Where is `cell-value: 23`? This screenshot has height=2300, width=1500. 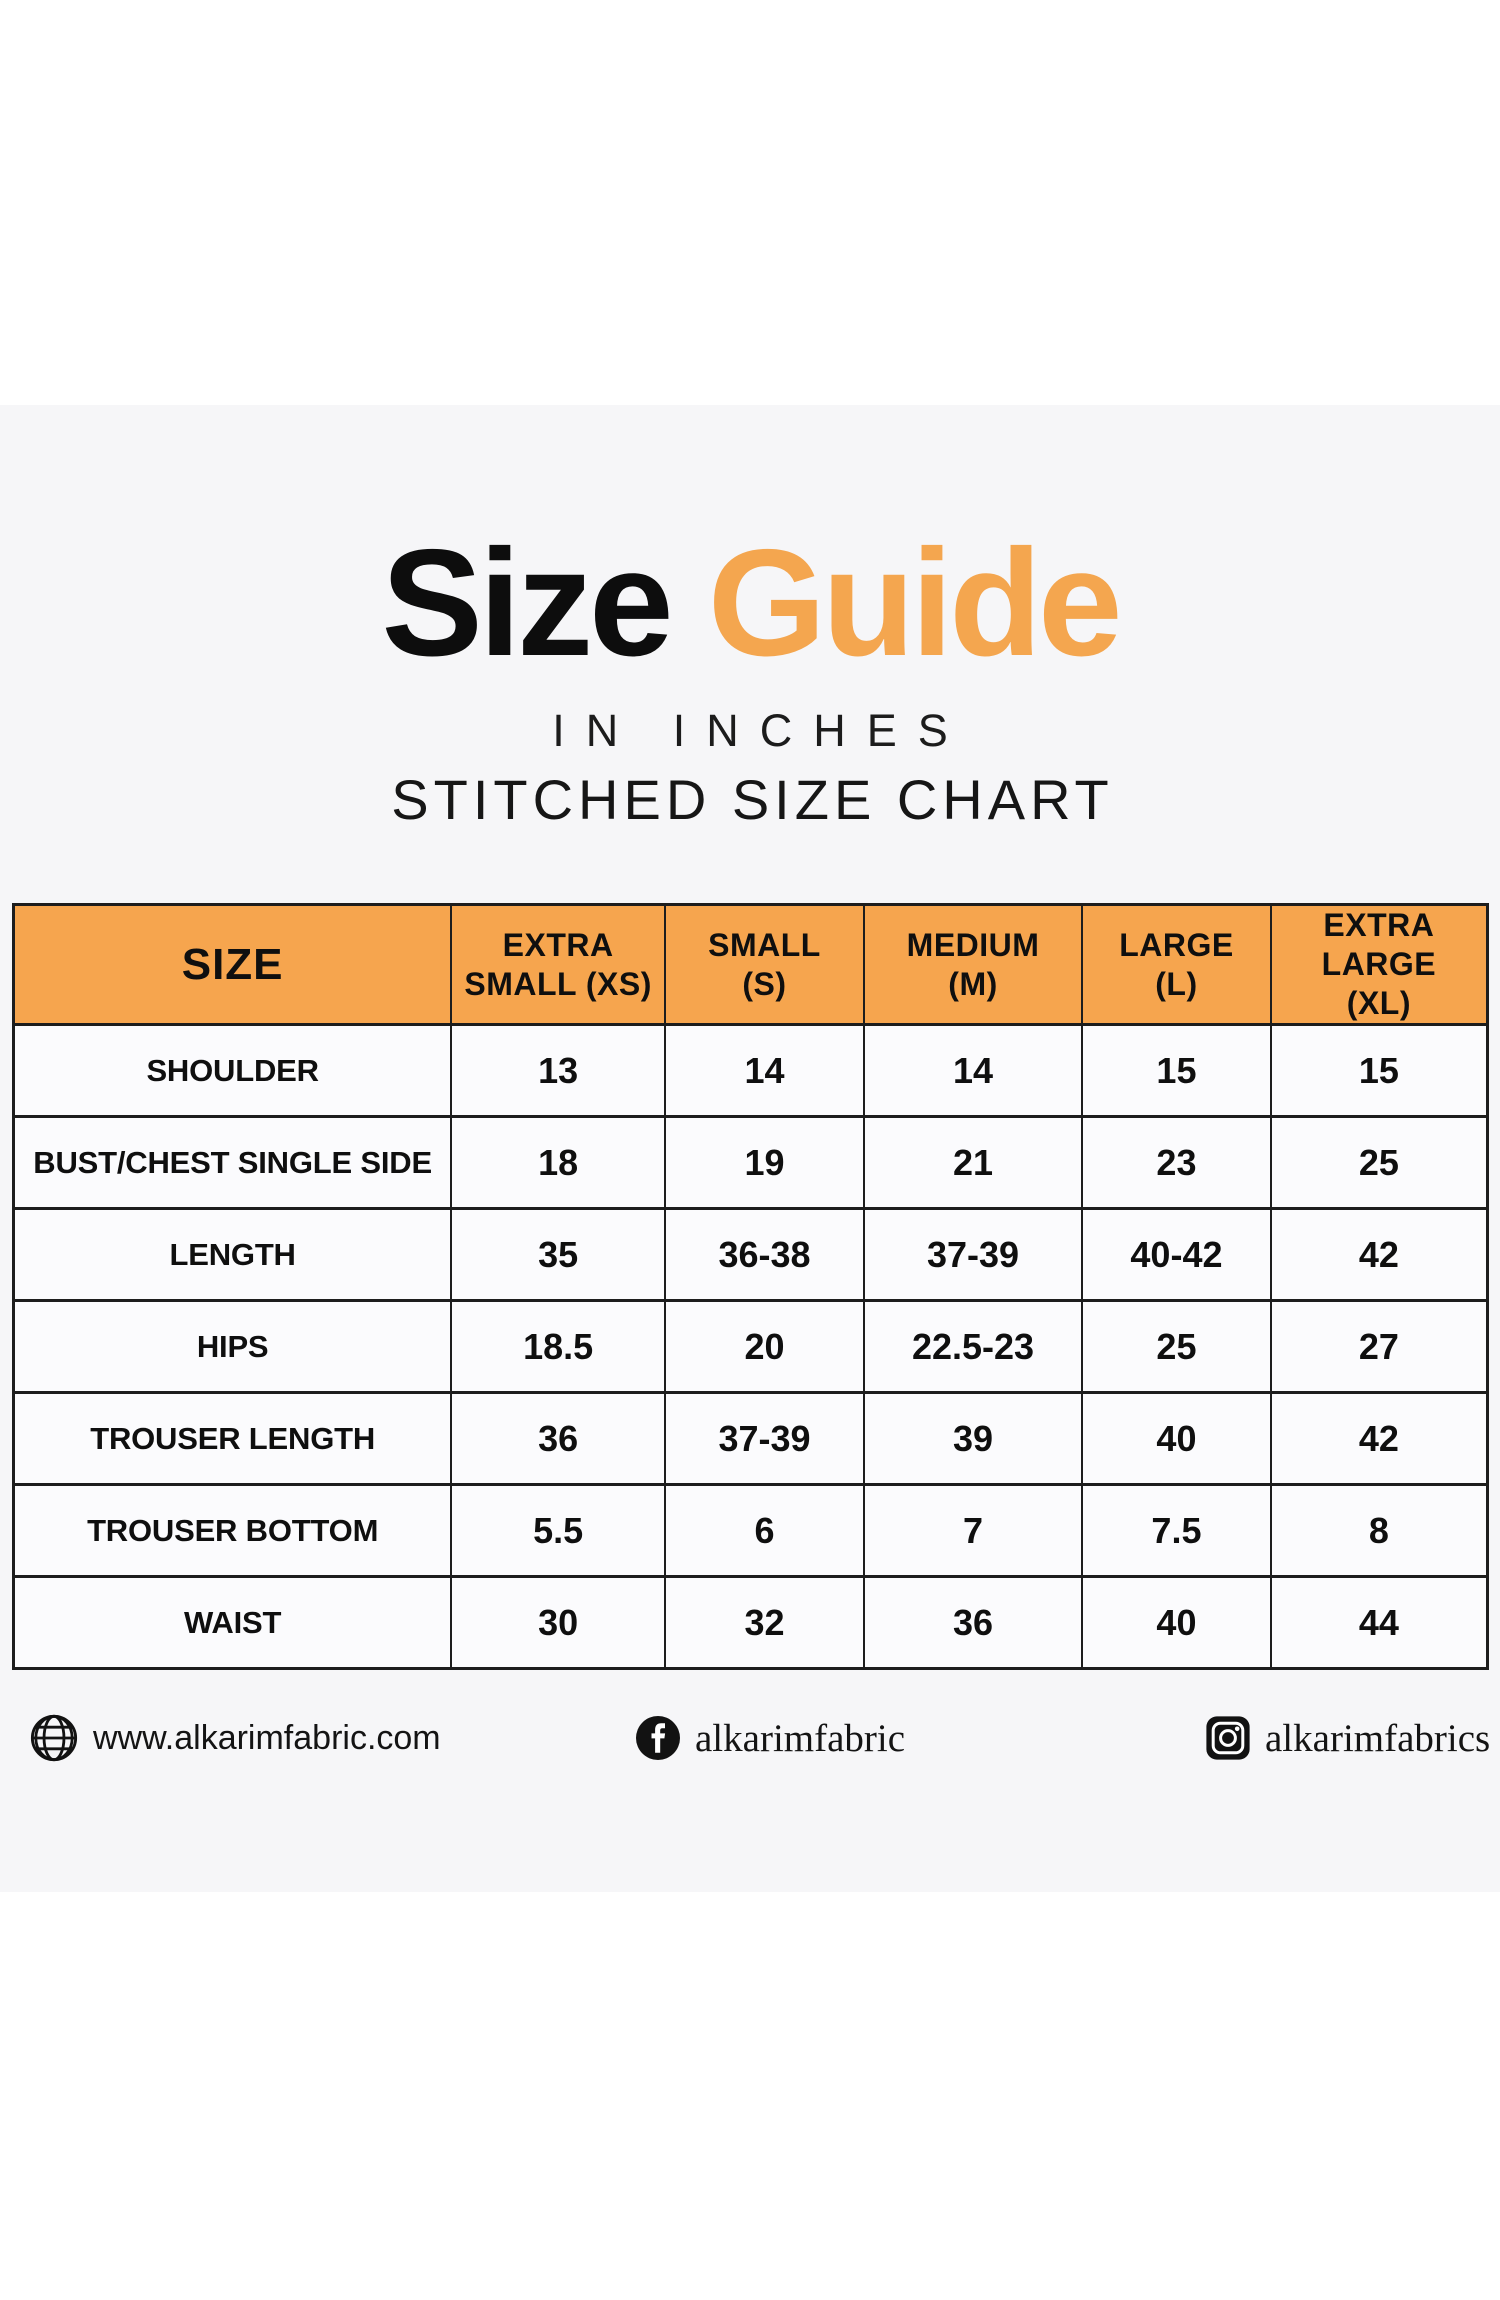 cell-value: 23 is located at coordinates (1176, 1163).